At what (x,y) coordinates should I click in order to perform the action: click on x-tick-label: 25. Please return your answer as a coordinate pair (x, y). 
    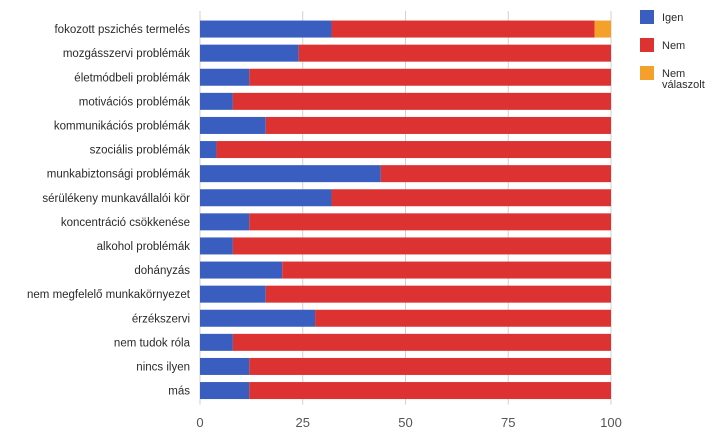
    Looking at the image, I should click on (303, 422).